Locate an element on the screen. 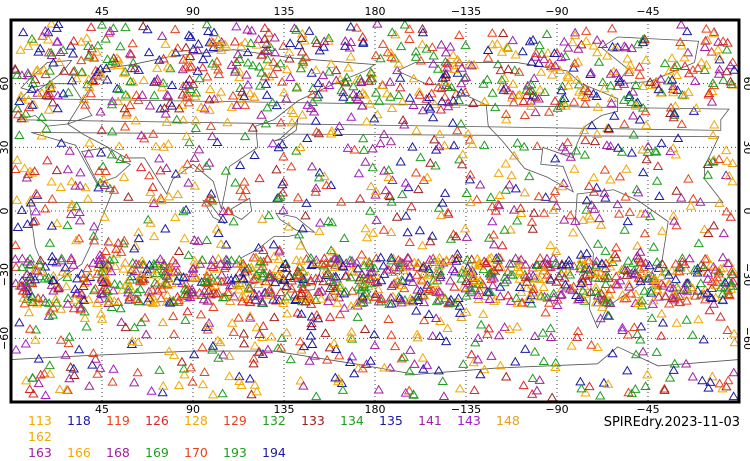 This screenshot has width=750, height=461. left-lat-label: 30 is located at coordinates (5, 147).